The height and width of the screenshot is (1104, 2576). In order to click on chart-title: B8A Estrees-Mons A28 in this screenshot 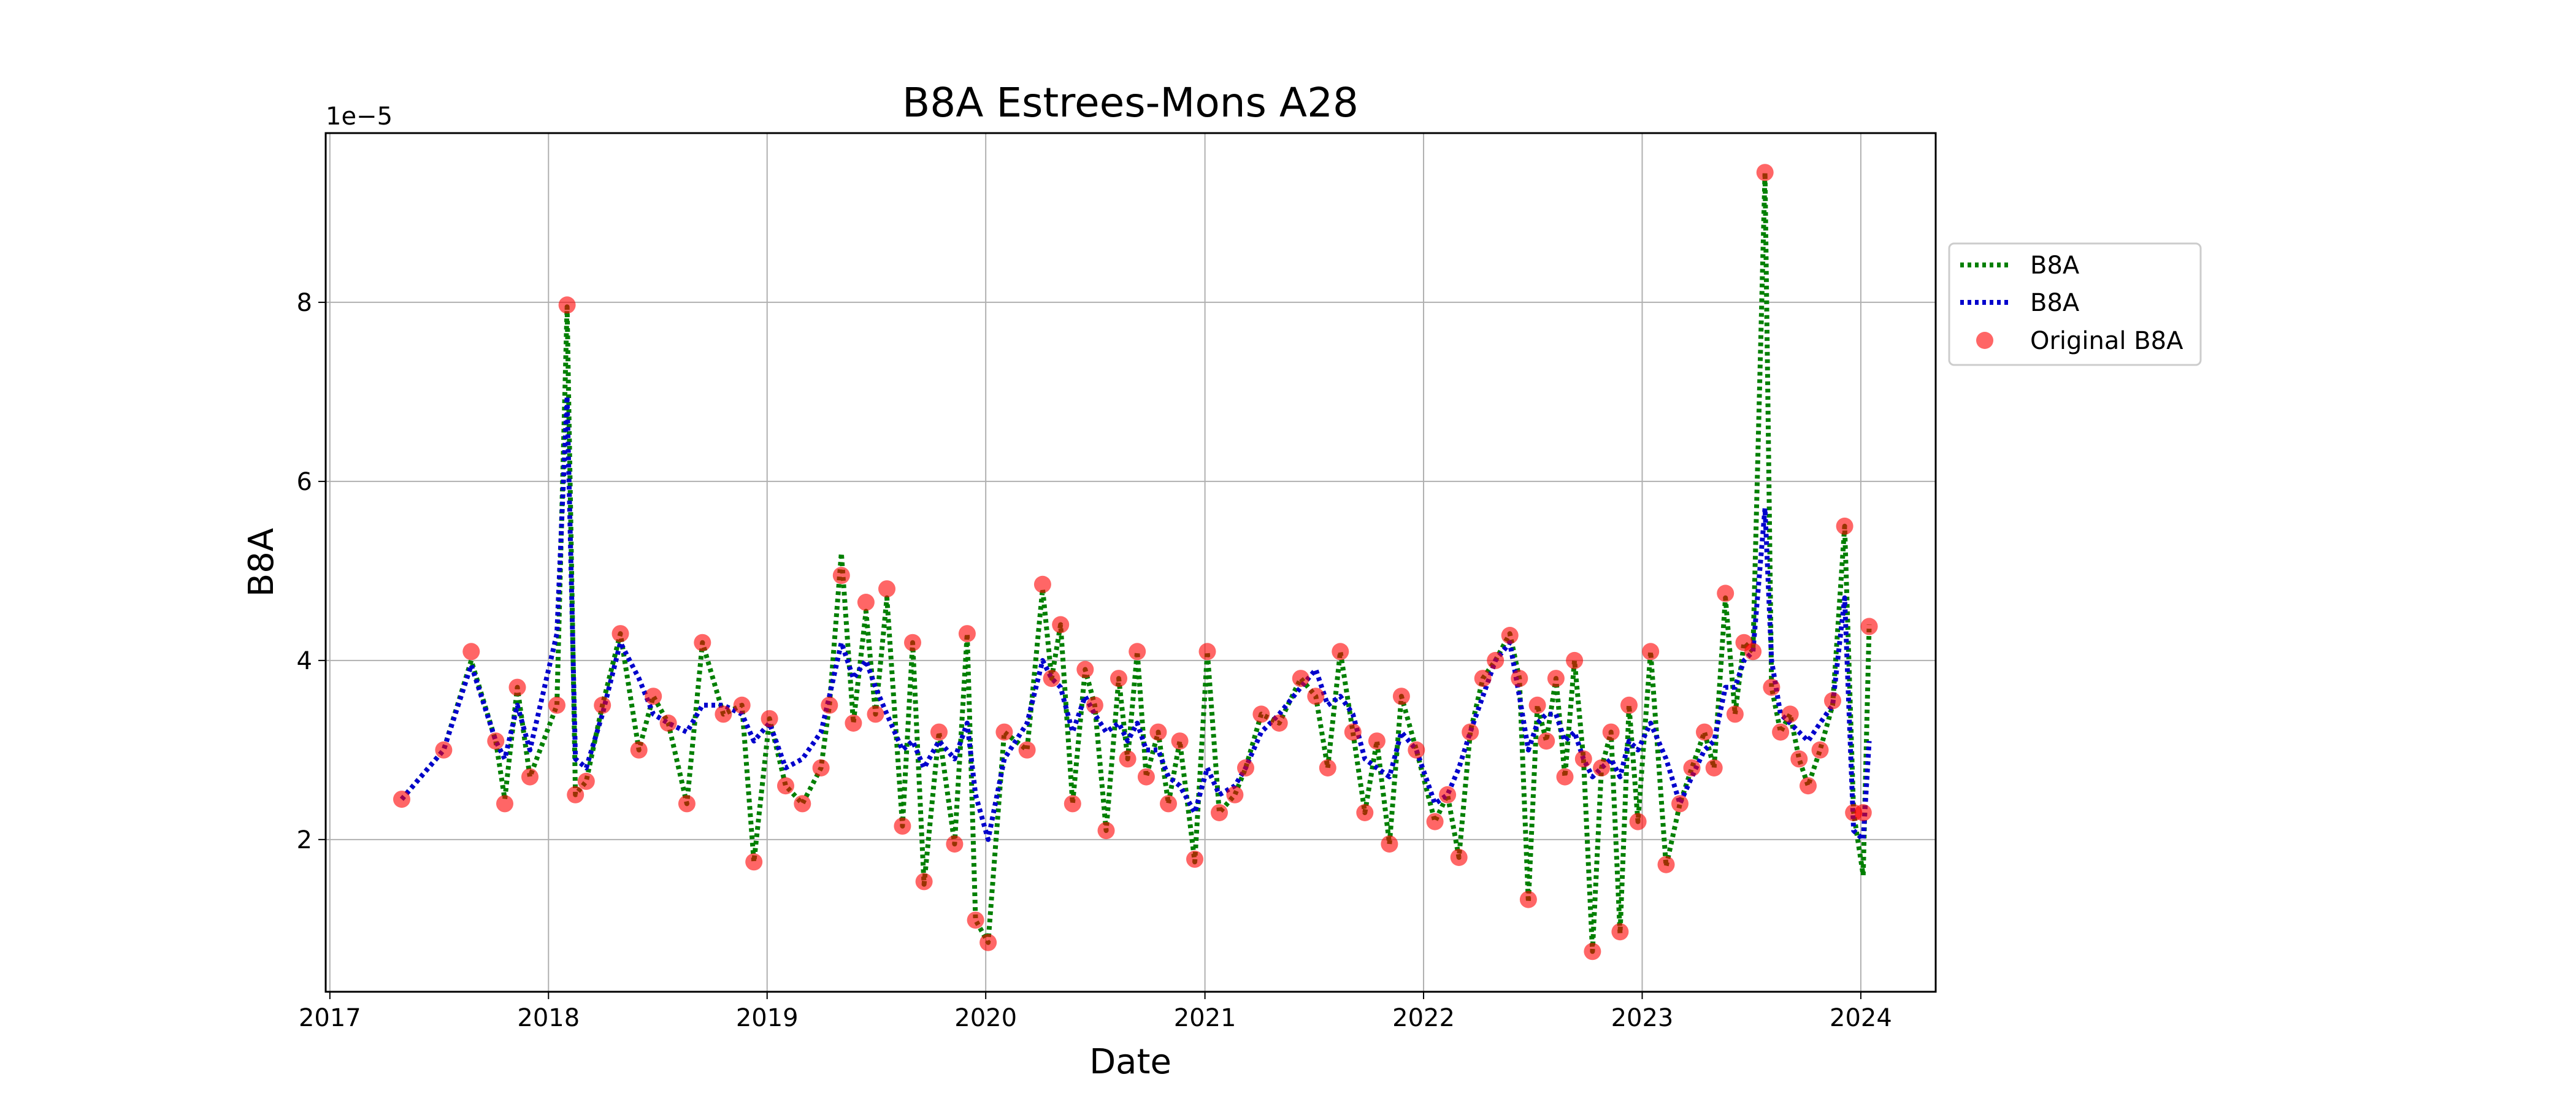, I will do `click(1130, 102)`.